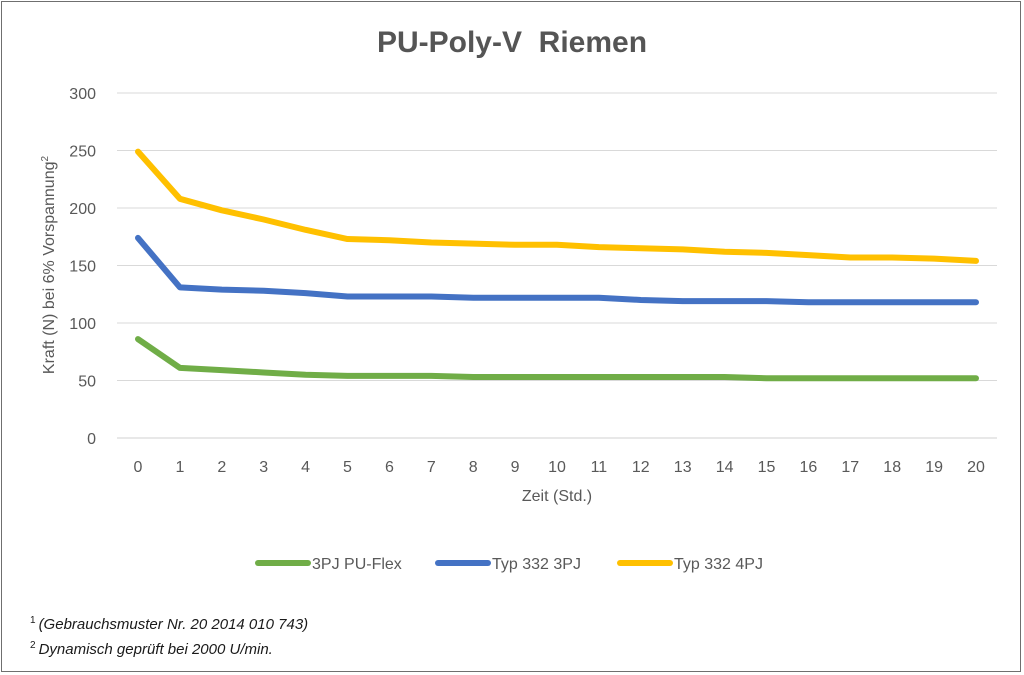 The image size is (1024, 675). Describe the element at coordinates (599, 467) in the screenshot. I see `x-tick-label-11: 11` at that location.